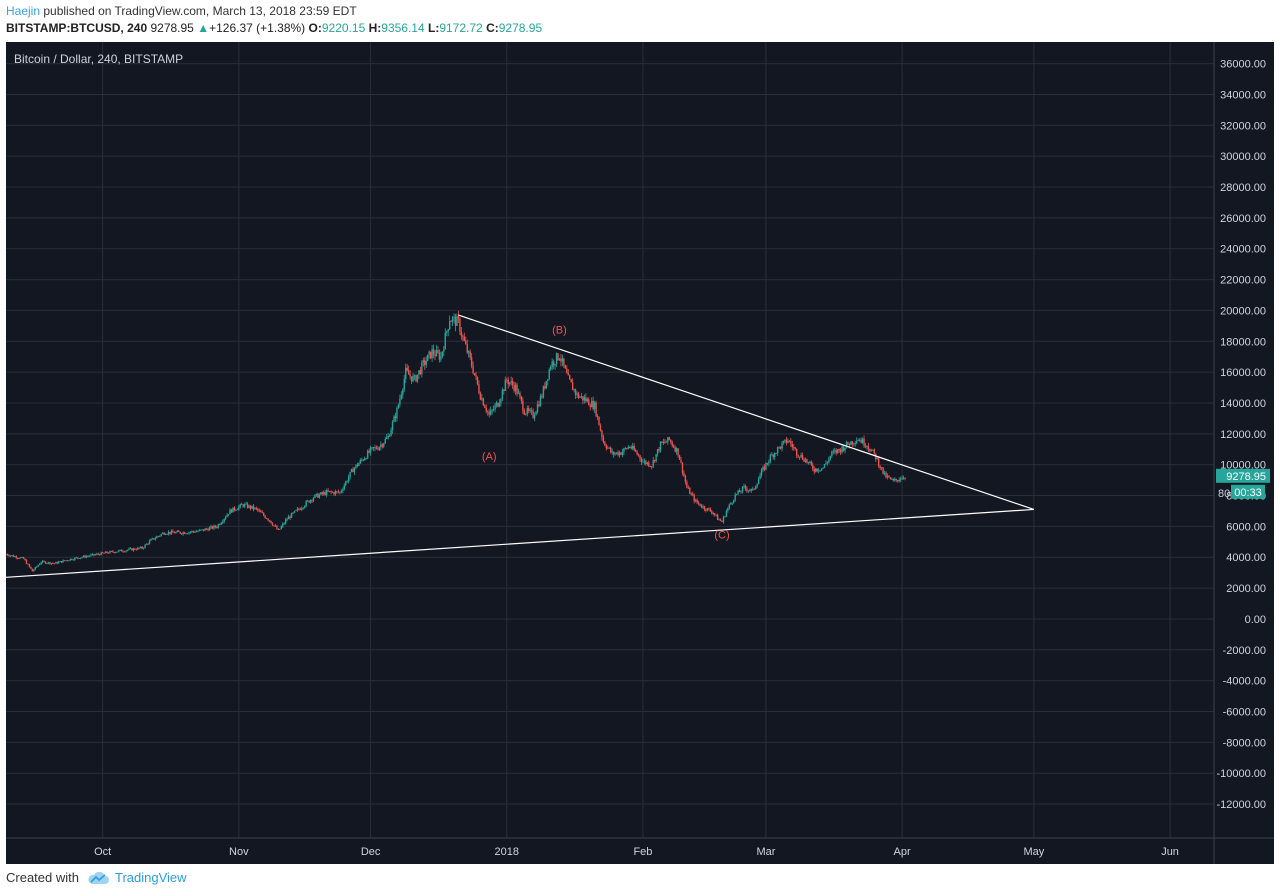 The image size is (1280, 896). What do you see at coordinates (1243, 281) in the screenshot?
I see `y-tick-label: 22000.00` at bounding box center [1243, 281].